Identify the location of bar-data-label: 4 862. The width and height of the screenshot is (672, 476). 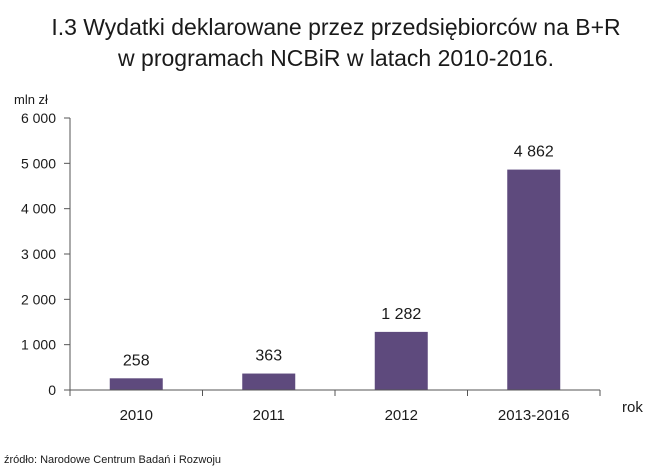
(534, 152).